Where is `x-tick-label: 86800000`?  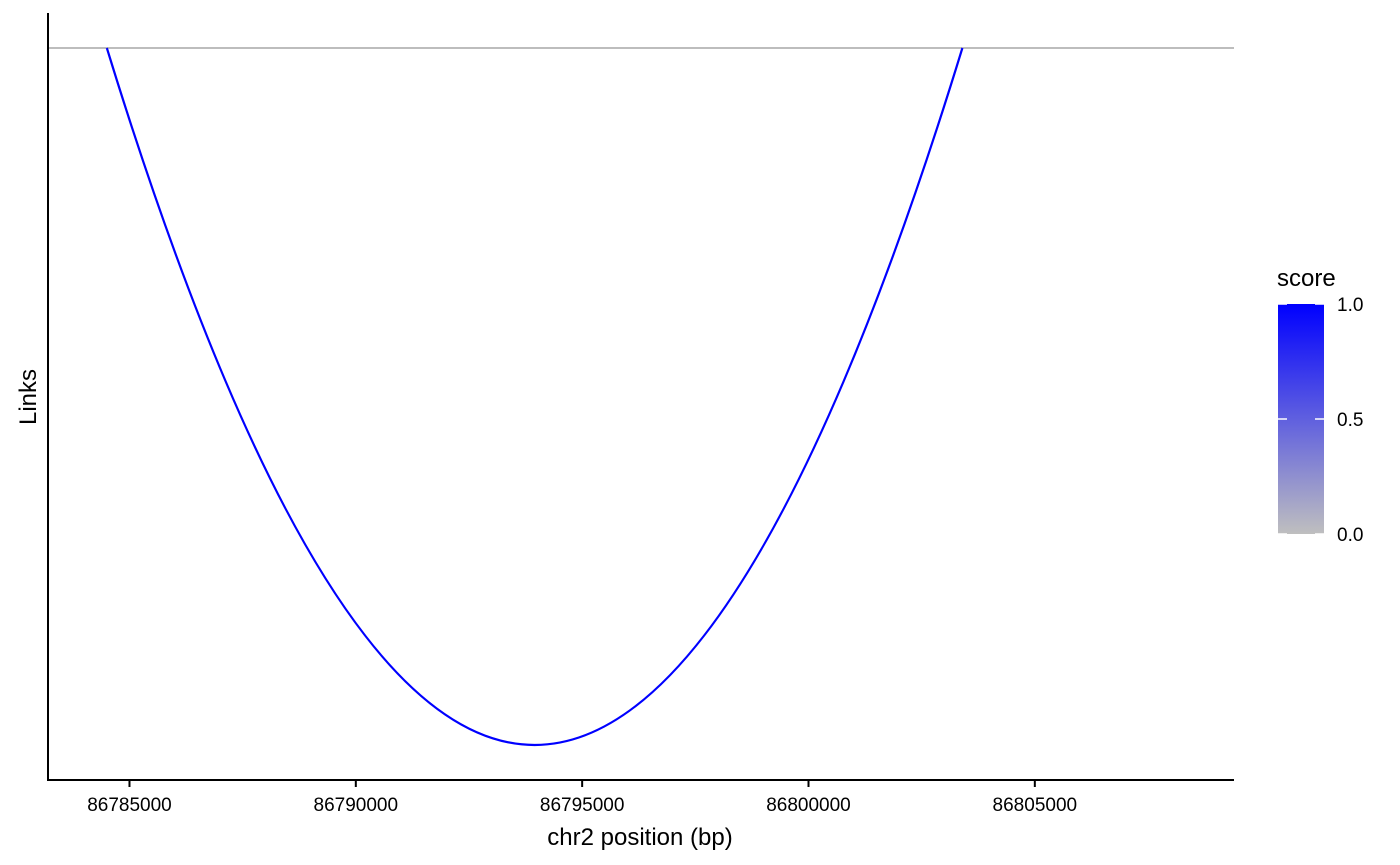
x-tick-label: 86800000 is located at coordinates (808, 805).